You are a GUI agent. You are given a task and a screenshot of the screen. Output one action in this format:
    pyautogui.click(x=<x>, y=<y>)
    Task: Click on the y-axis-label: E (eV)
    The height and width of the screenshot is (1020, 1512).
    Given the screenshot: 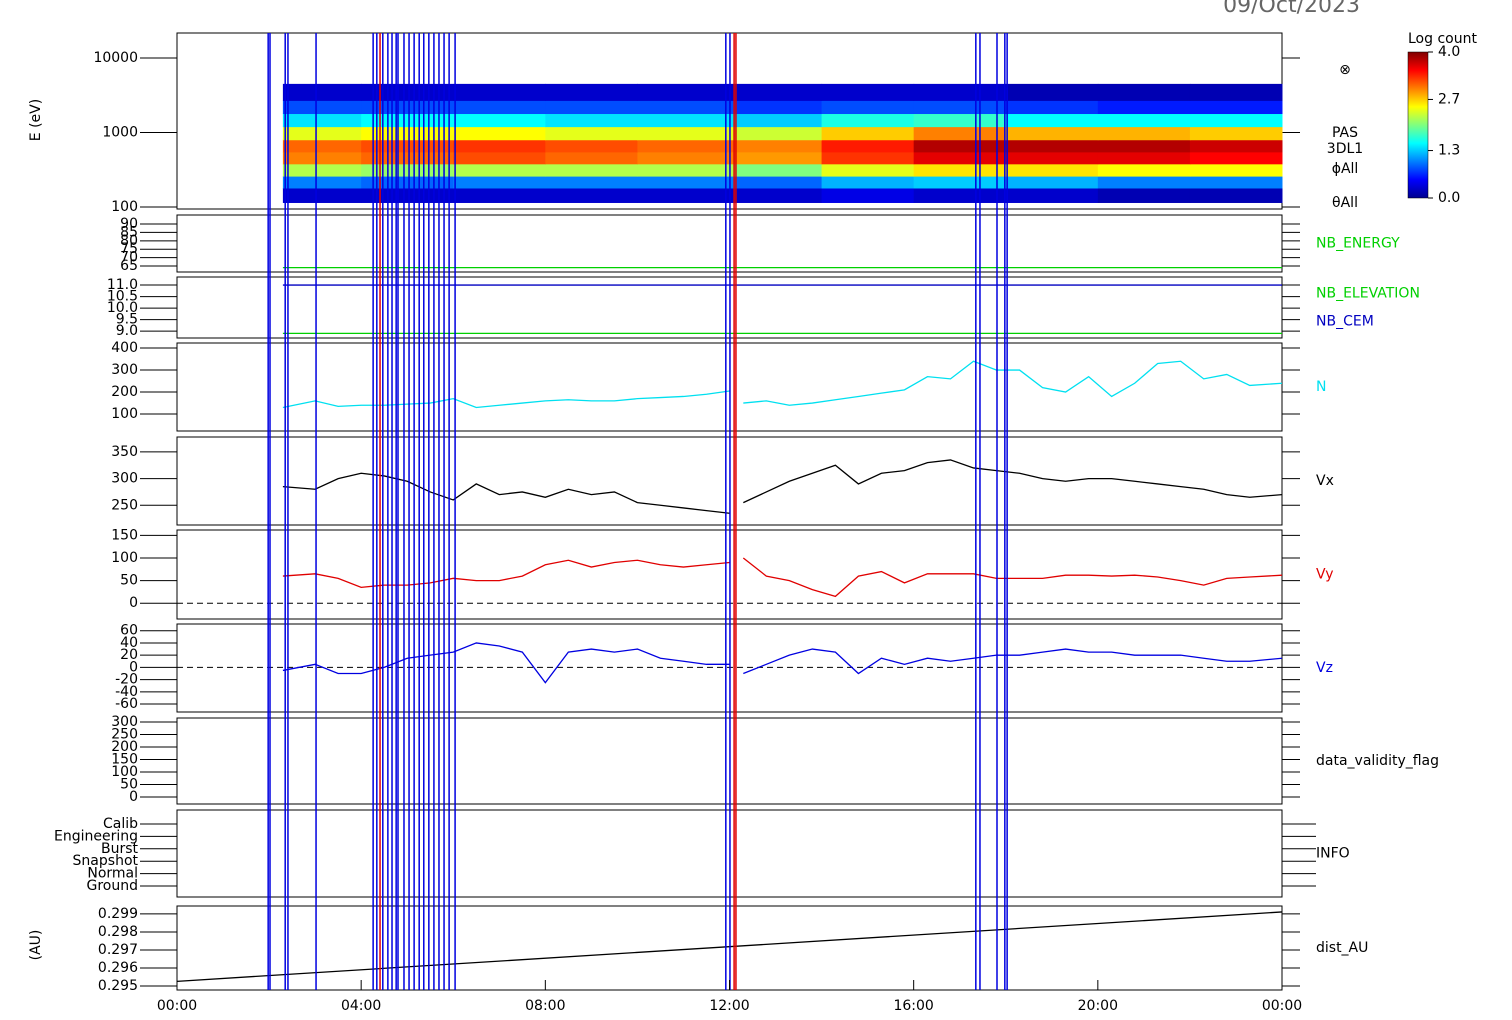 What is the action you would take?
    pyautogui.click(x=36, y=120)
    